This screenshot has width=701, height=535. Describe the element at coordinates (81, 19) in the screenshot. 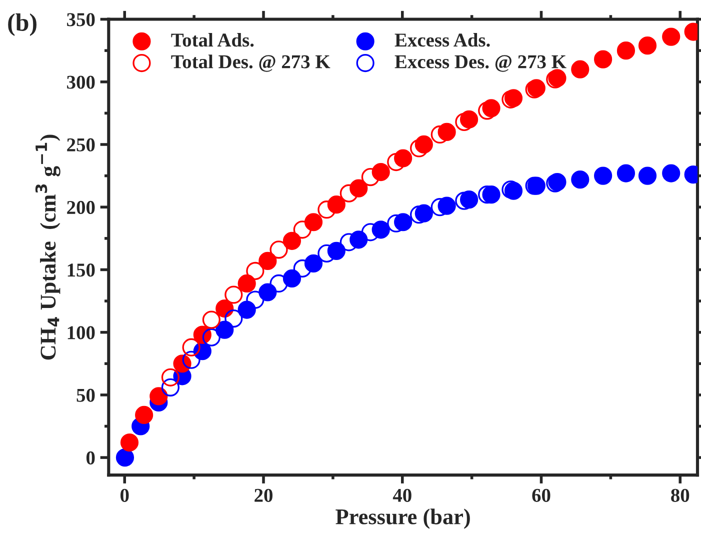

I see `y-tick-label: 350` at that location.